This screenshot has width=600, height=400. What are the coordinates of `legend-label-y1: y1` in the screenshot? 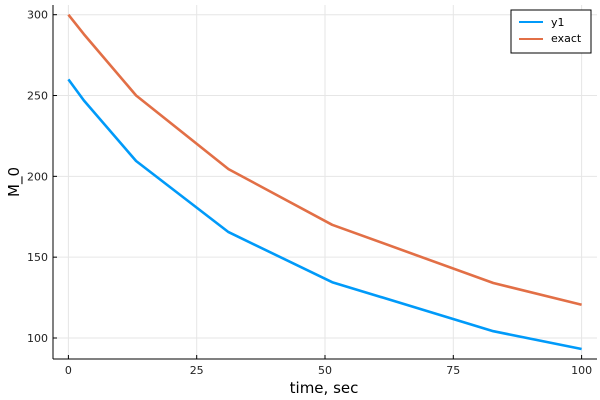 It's located at (558, 22).